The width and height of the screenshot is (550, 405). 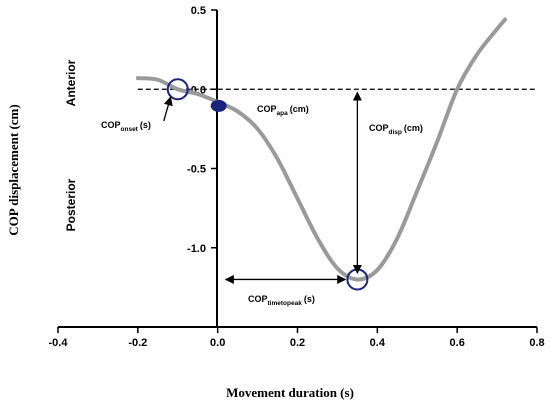 What do you see at coordinates (13, 169) in the screenshot?
I see `y-axis-title: COP displacement (cm)` at bounding box center [13, 169].